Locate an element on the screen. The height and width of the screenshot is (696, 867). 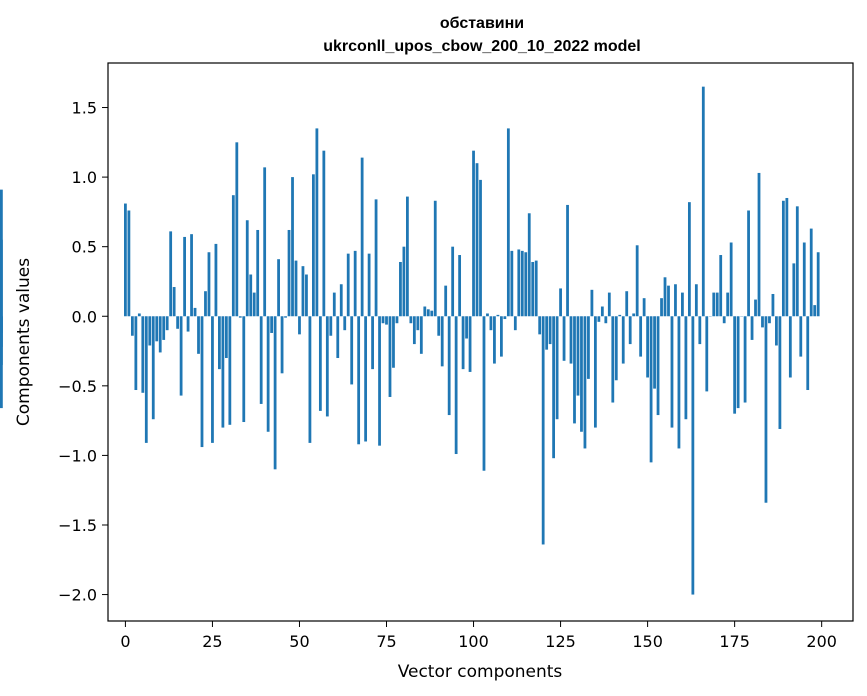
x-tick-label: 175 is located at coordinates (734, 641).